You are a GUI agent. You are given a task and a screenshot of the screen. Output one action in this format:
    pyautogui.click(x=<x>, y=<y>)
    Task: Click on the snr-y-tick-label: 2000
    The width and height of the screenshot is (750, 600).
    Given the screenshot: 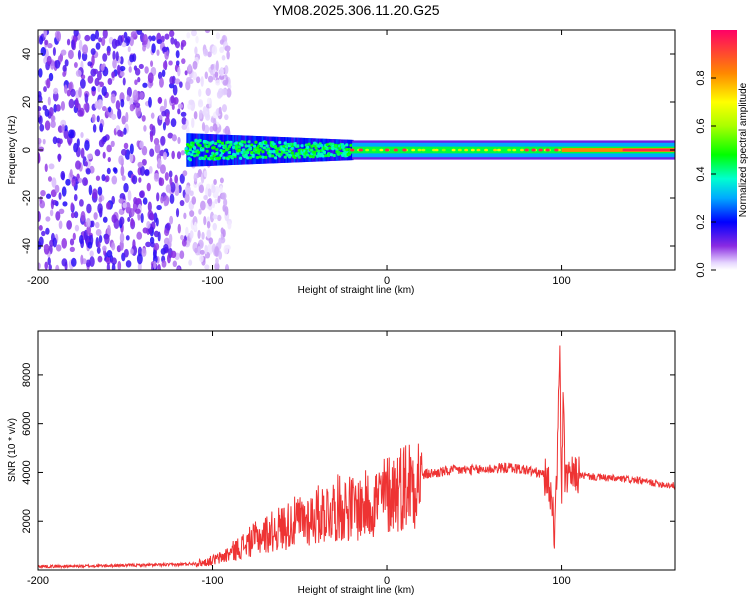 What is the action you would take?
    pyautogui.click(x=27, y=521)
    